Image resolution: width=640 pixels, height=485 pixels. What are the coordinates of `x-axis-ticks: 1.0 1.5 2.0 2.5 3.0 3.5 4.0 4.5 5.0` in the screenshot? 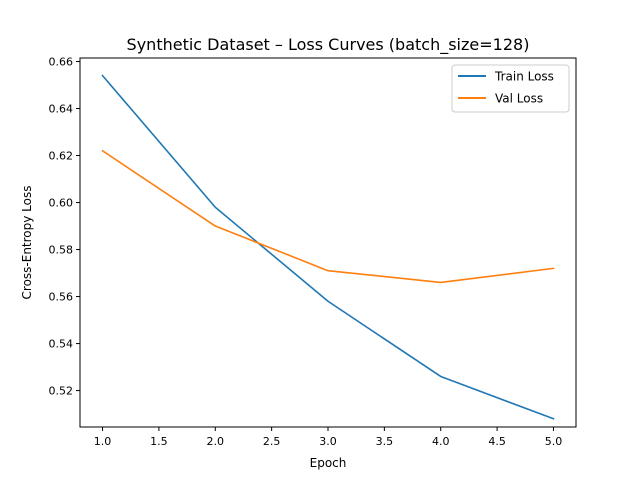 It's located at (328, 437).